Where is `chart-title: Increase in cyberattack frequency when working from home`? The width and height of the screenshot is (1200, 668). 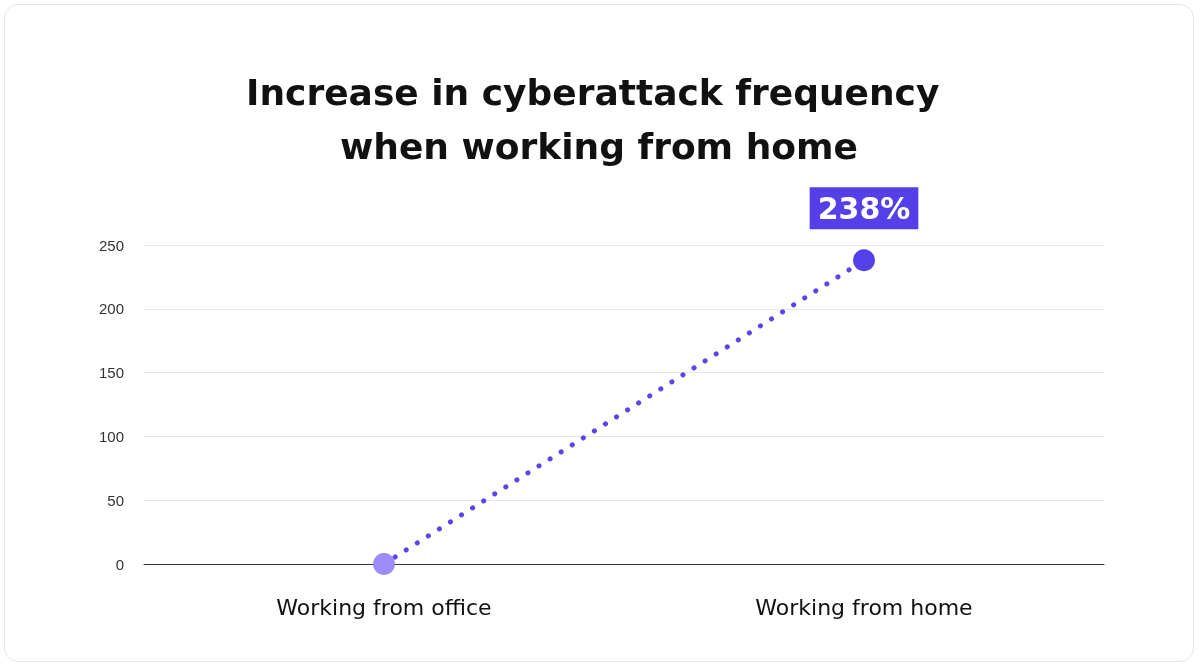
chart-title: Increase in cyberattack frequency when working from home is located at coordinates (599, 119).